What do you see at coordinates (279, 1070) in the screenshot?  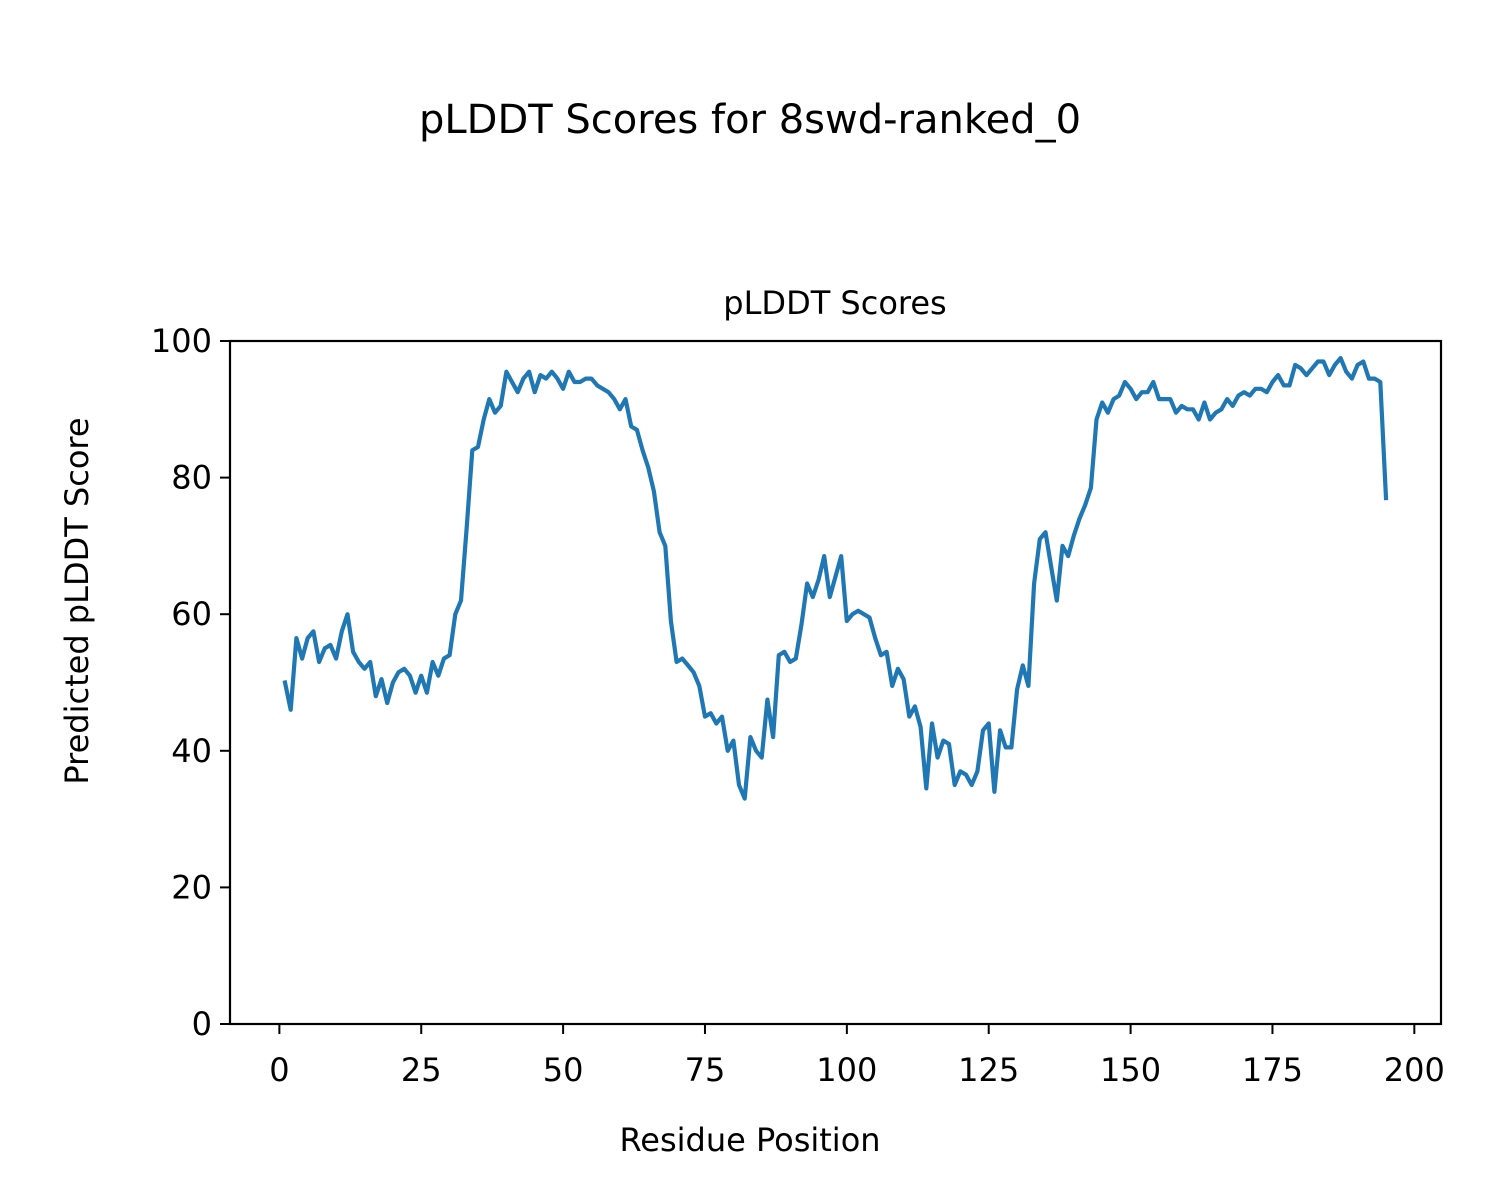 I see `x-tick-label: 0` at bounding box center [279, 1070].